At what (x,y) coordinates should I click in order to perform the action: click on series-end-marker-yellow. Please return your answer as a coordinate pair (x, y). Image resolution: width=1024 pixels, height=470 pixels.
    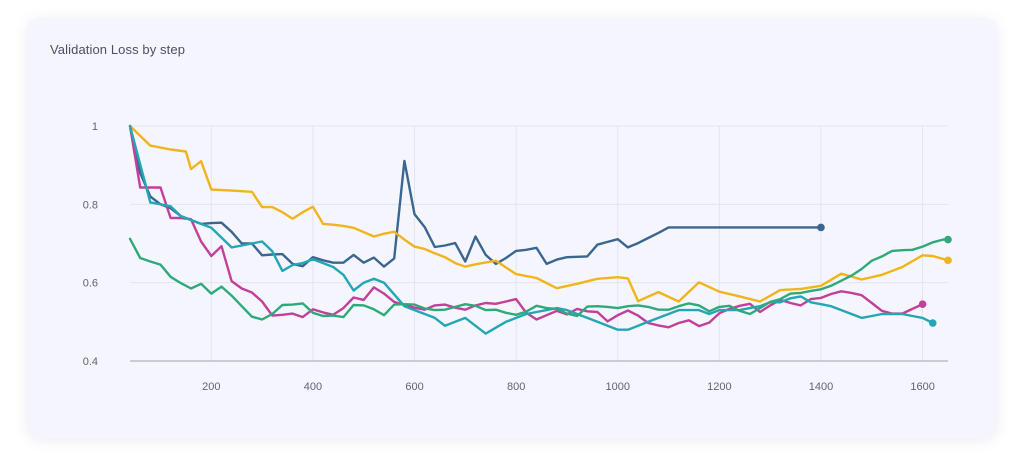
    Looking at the image, I should click on (948, 260).